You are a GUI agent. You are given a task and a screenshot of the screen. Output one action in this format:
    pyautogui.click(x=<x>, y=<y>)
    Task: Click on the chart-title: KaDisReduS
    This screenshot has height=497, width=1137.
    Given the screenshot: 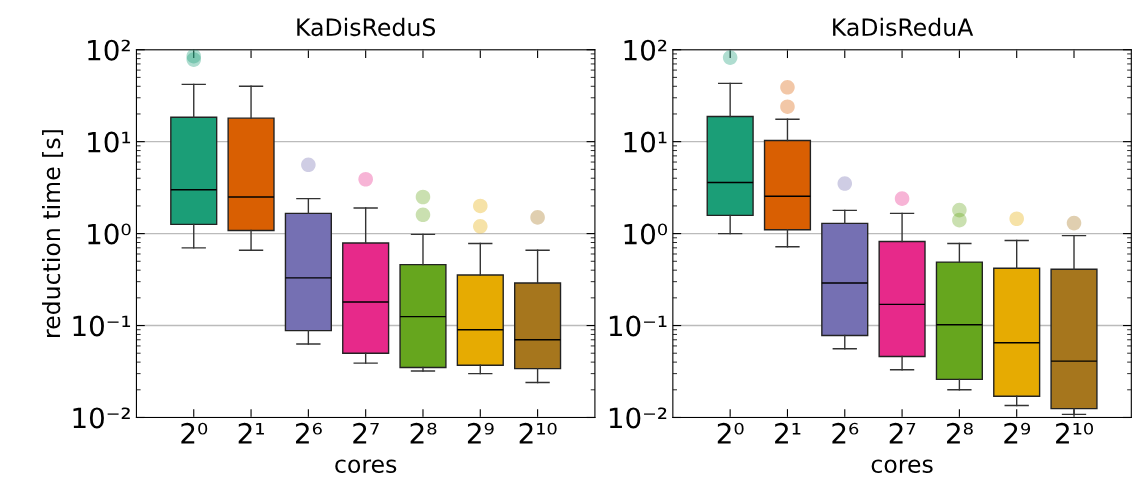 What is the action you would take?
    pyautogui.click(x=366, y=27)
    